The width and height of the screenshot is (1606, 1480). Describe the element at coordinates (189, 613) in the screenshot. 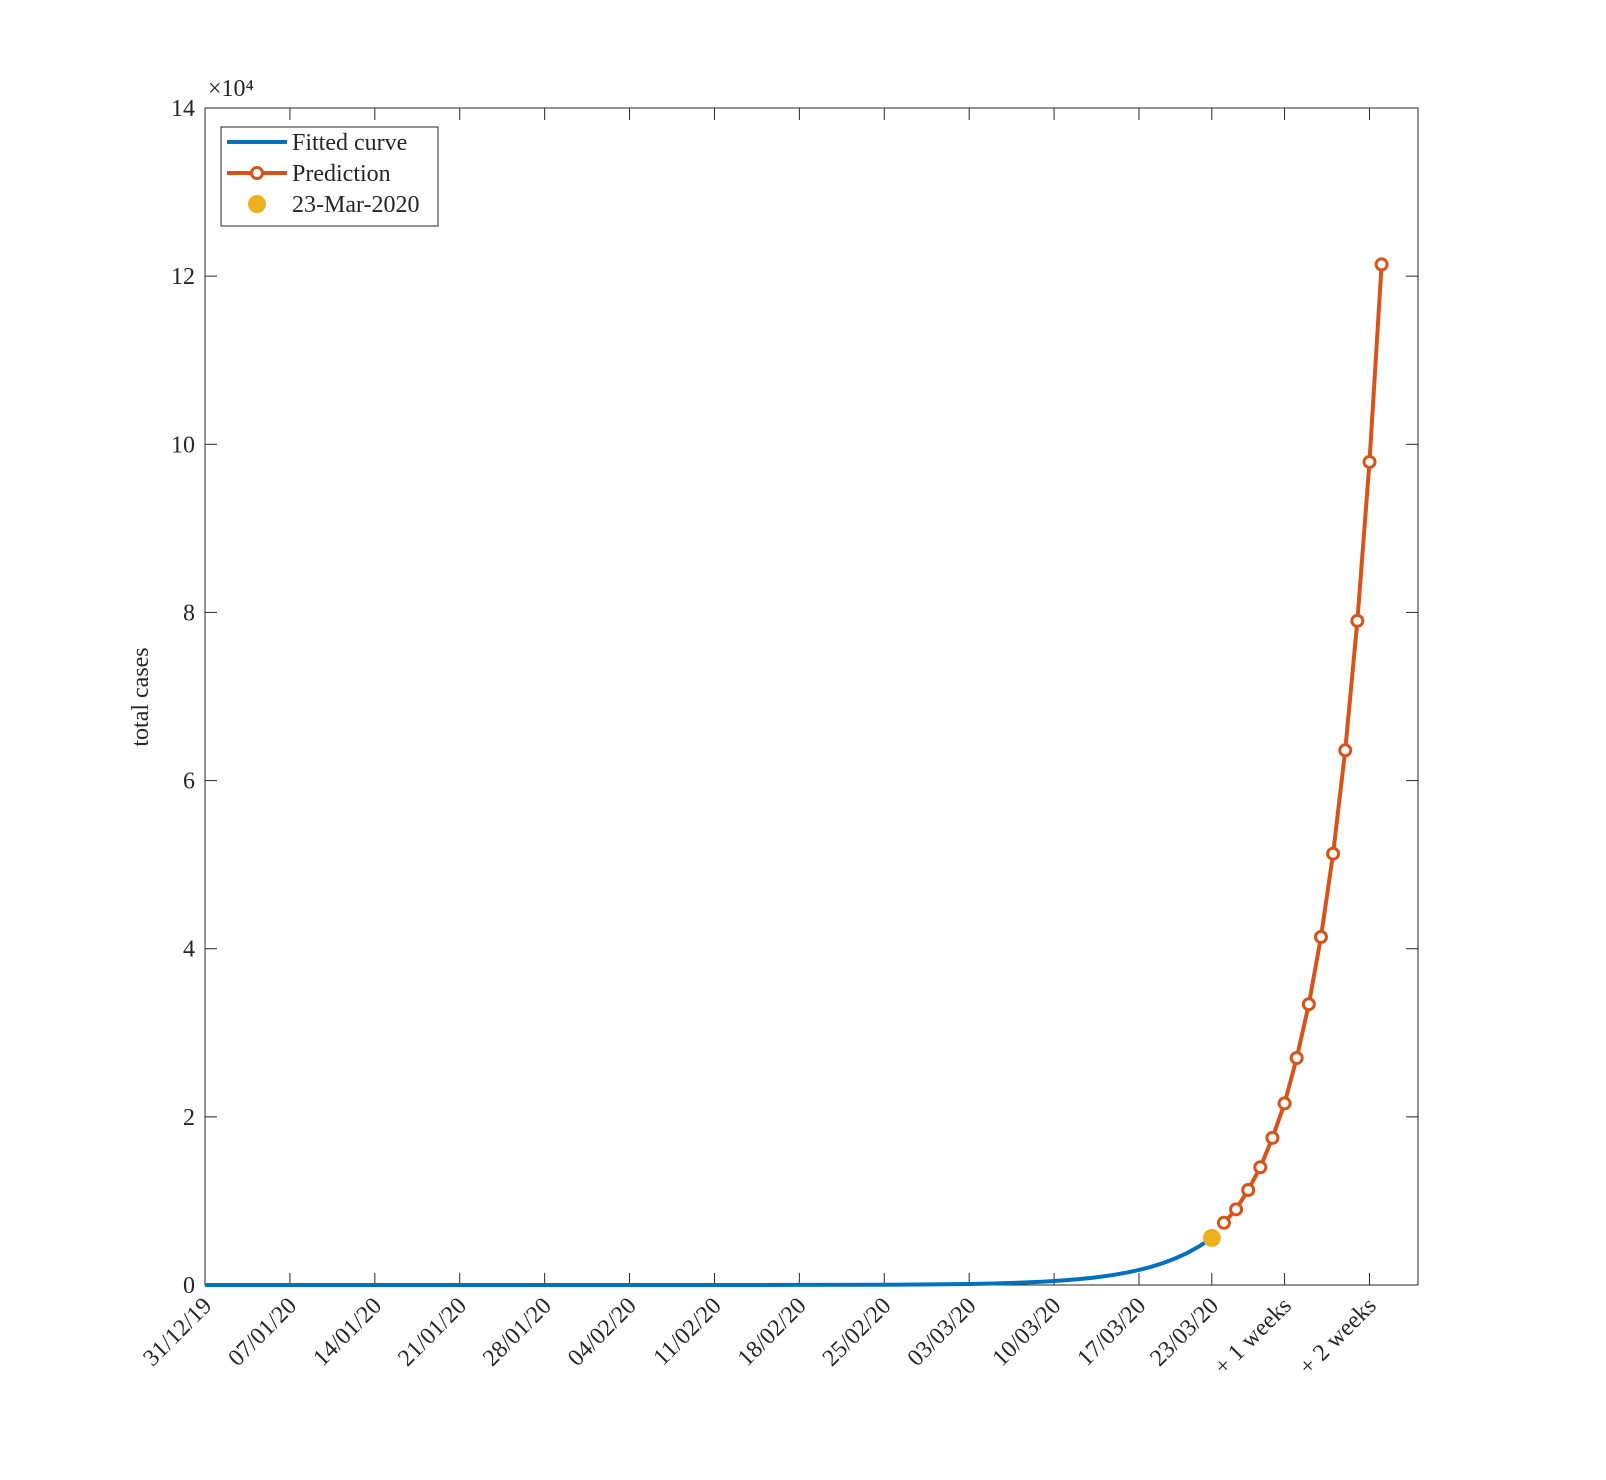

I see `y-tick-label: 8` at that location.